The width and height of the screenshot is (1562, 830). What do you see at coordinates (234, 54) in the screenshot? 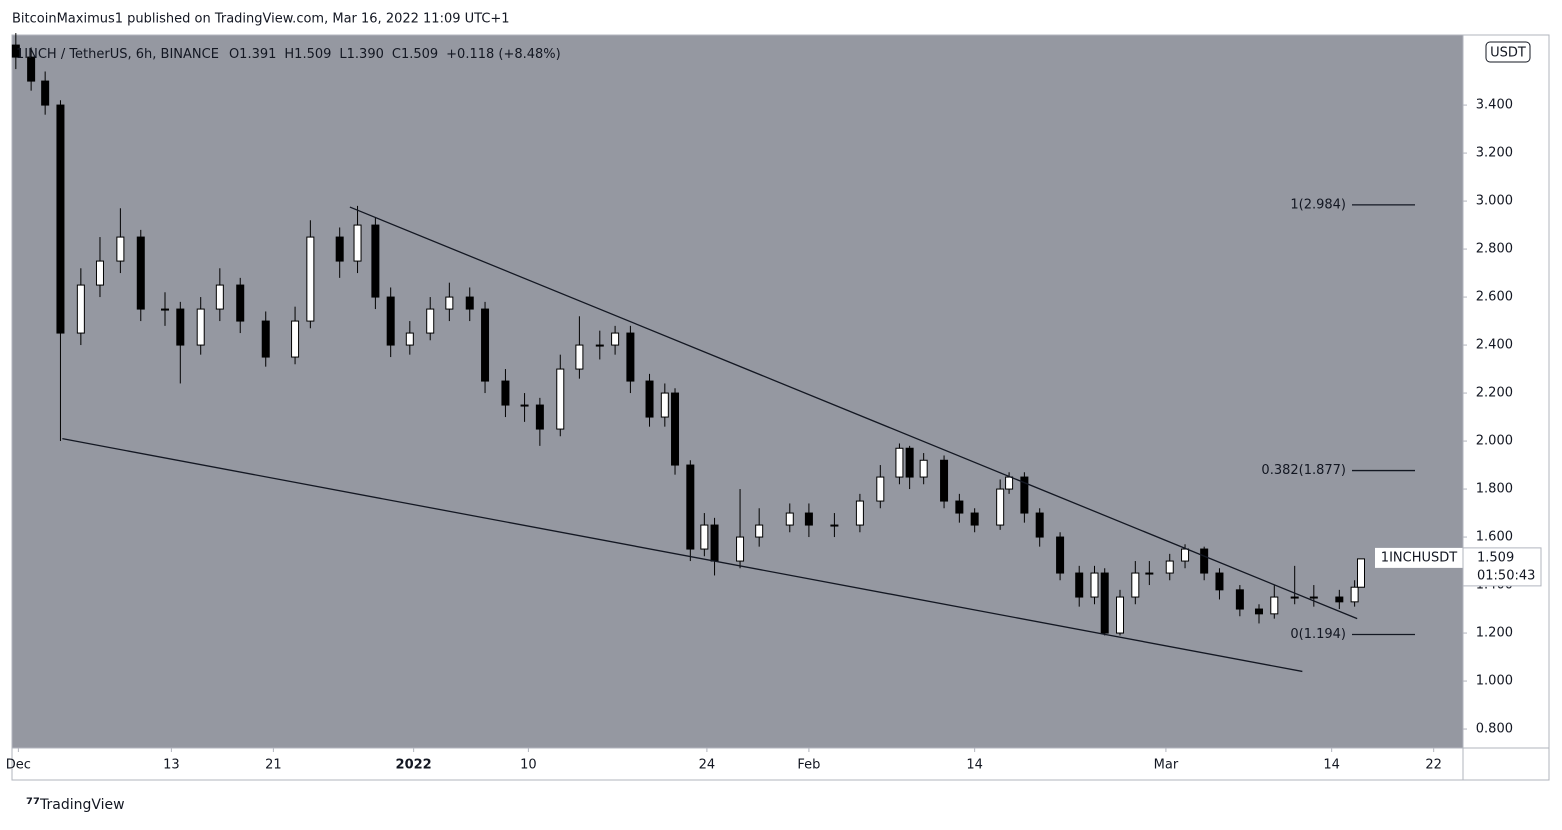
I see `legend-key: O` at bounding box center [234, 54].